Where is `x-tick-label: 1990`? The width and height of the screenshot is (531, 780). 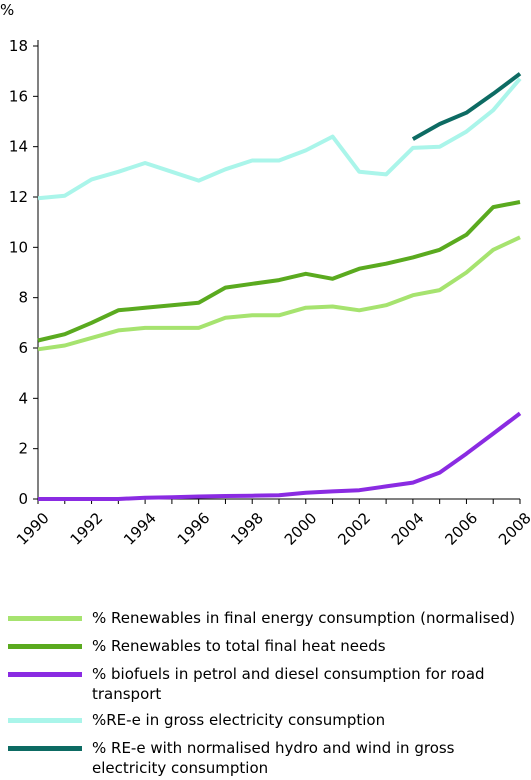 x-tick-label: 1990 is located at coordinates (33, 529).